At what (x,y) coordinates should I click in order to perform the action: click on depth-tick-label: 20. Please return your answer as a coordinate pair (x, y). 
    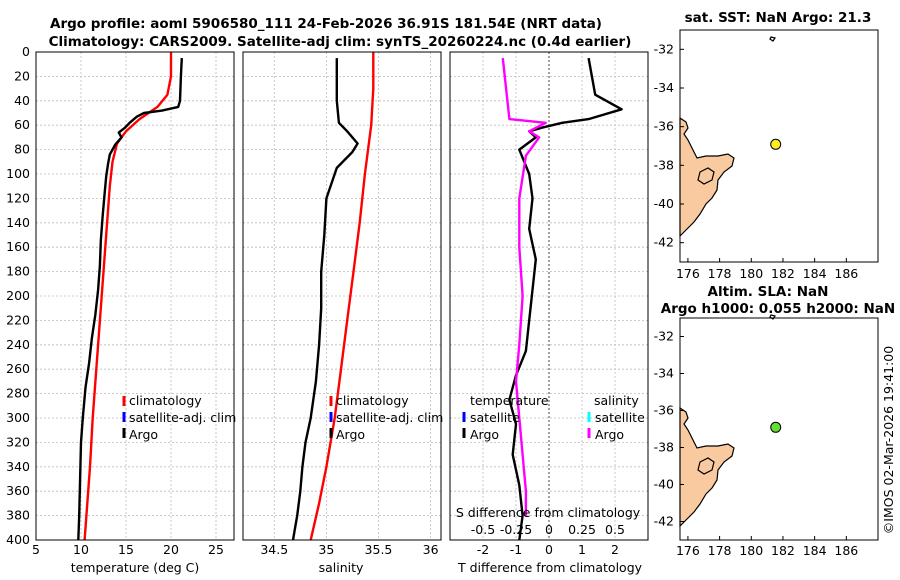
    Looking at the image, I should click on (22, 75).